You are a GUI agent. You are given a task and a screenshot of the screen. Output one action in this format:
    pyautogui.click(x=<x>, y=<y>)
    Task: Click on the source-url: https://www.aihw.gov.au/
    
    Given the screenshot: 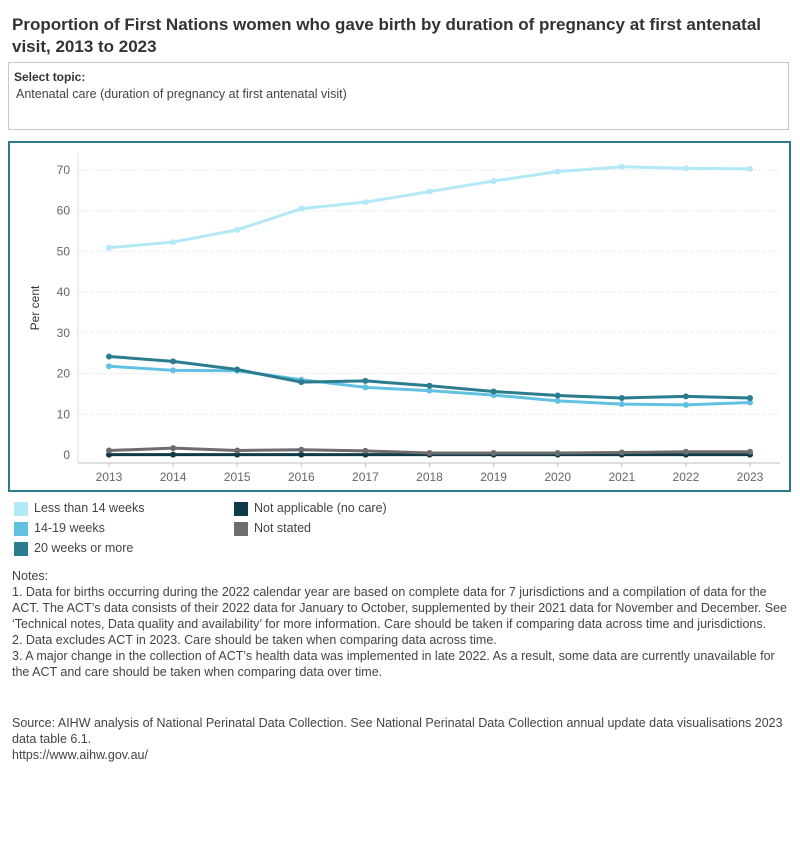 What is the action you would take?
    pyautogui.click(x=80, y=755)
    